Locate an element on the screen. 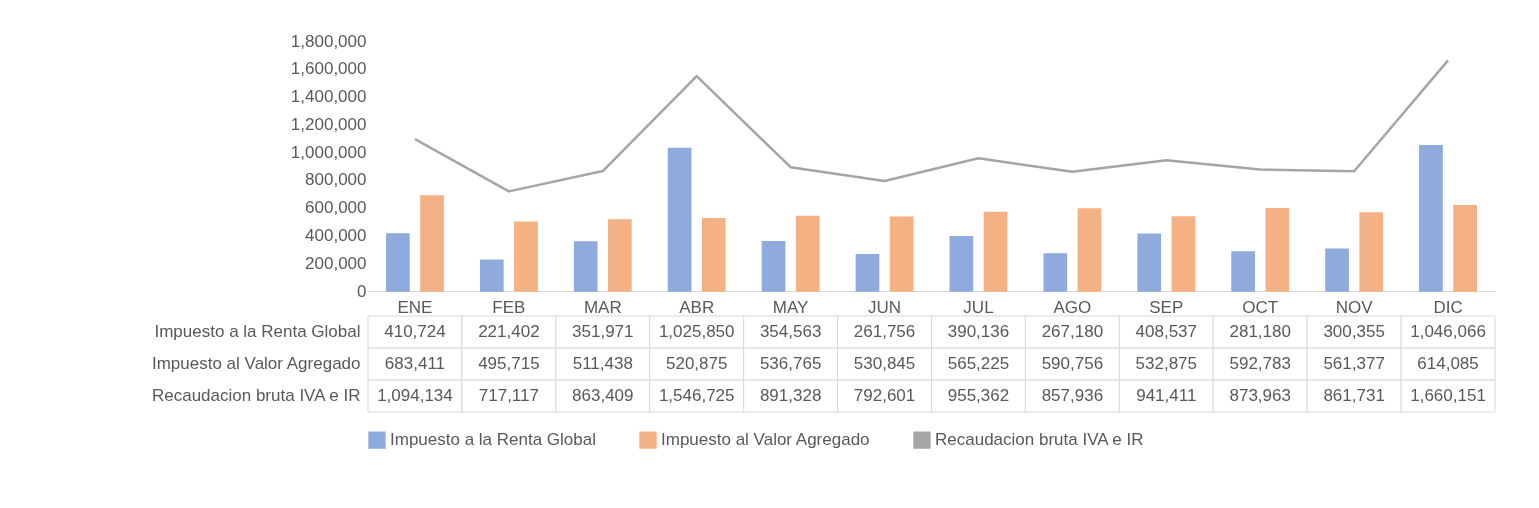 The width and height of the screenshot is (1539, 508). y-tick-label: 400,000 is located at coordinates (336, 235).